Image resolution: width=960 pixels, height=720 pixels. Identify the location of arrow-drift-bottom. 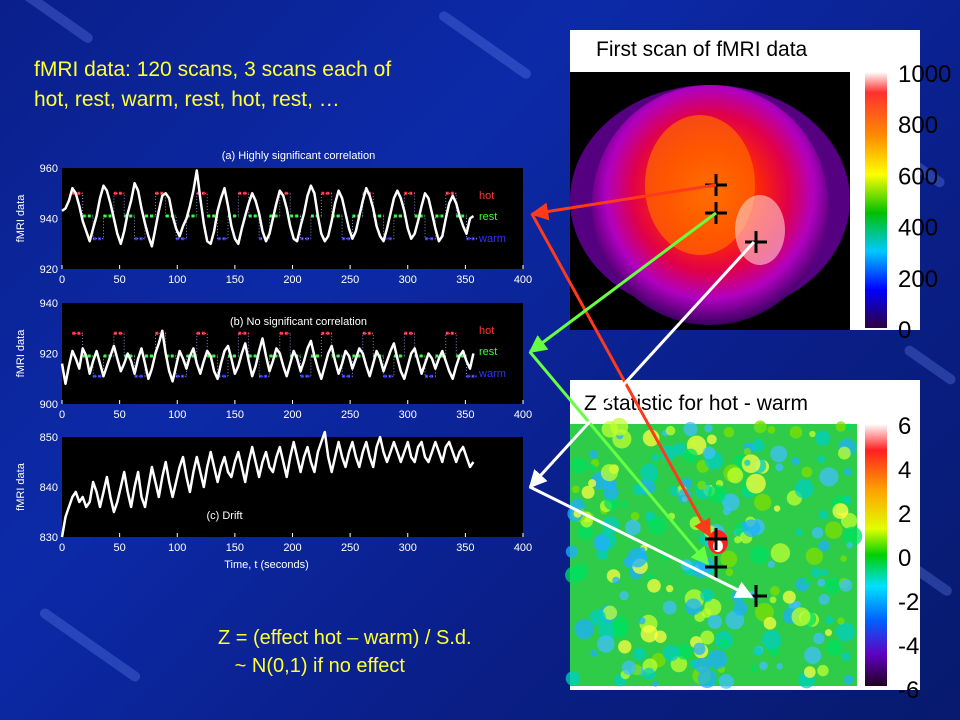
(641, 542).